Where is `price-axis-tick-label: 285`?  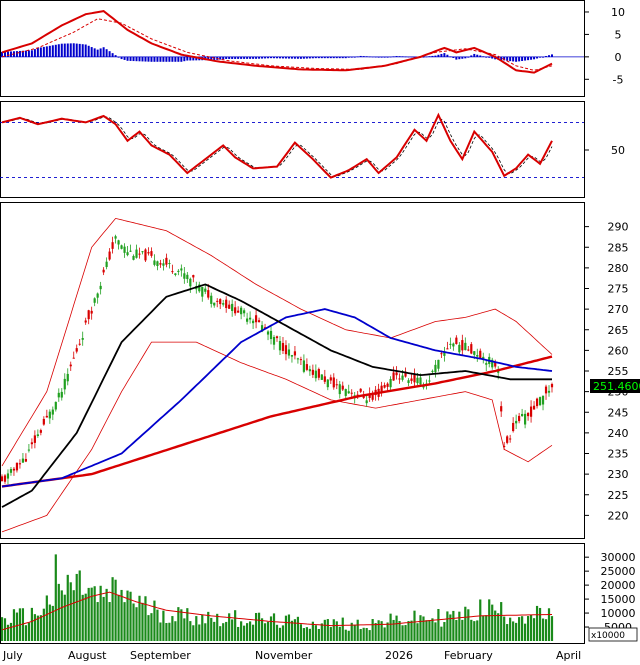 price-axis-tick-label: 285 is located at coordinates (618, 247).